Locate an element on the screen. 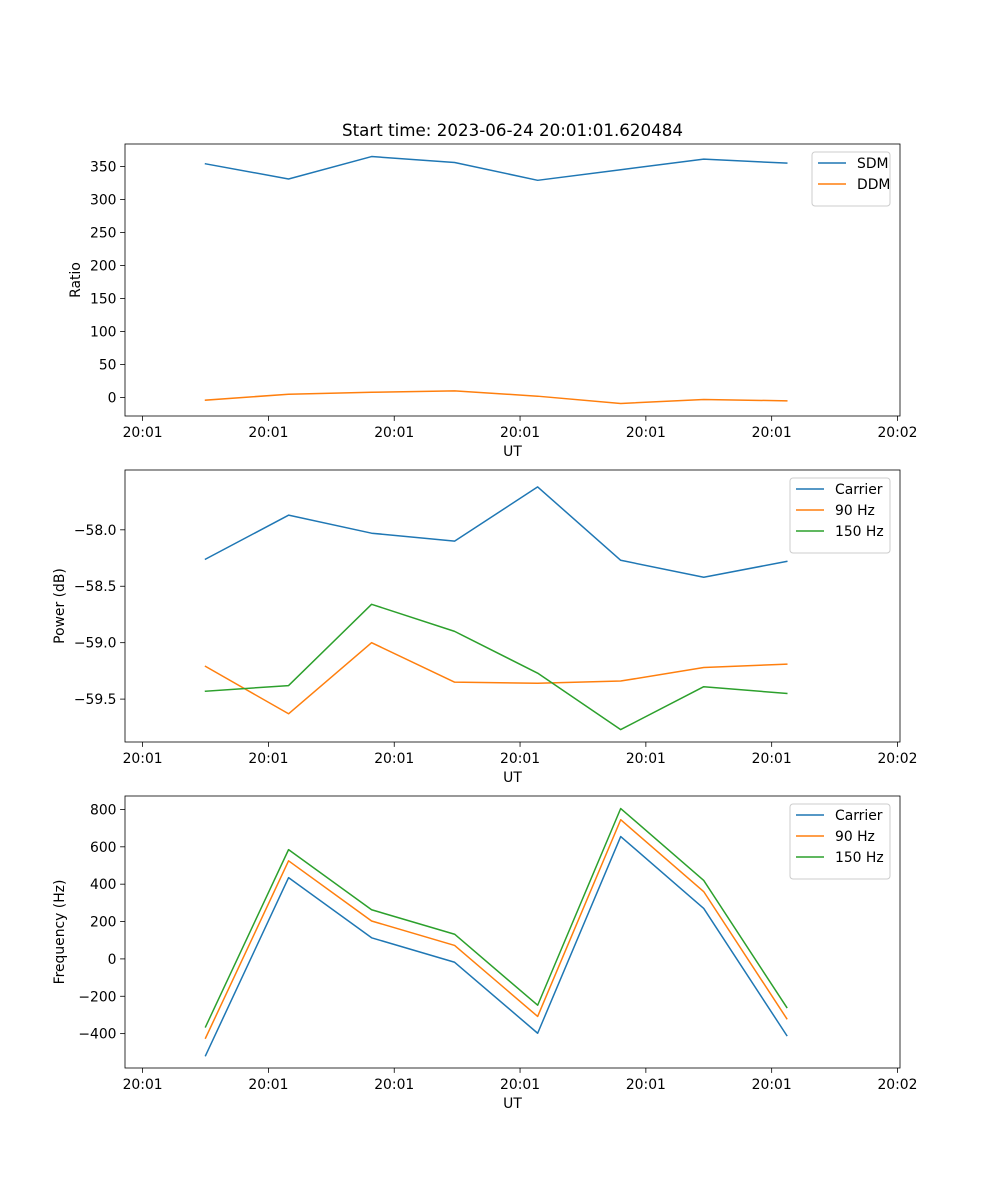 This screenshot has height=1200, width=1000. y-tick-label: 300 is located at coordinates (103, 200).